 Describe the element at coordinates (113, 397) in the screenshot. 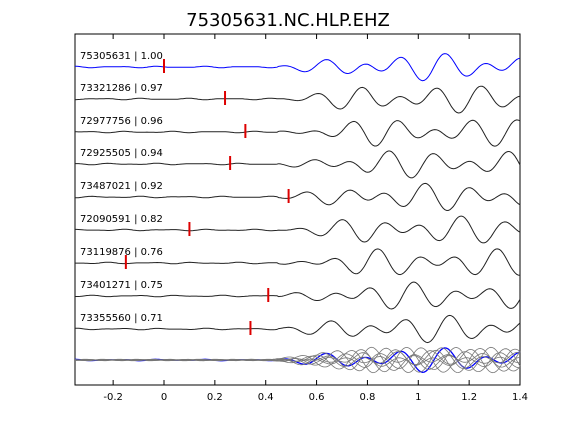

I see `x-tick-label: -0.2` at that location.